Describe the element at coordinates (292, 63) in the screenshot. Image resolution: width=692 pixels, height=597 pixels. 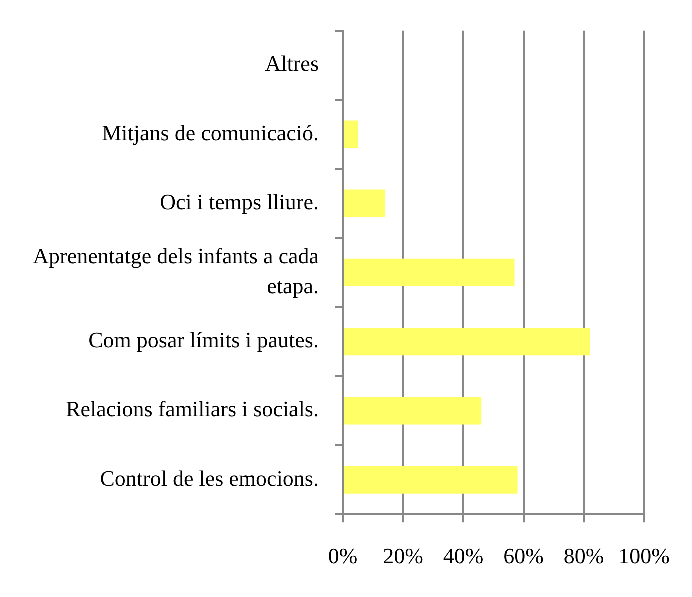
I see `y-tick-label: Altres` at that location.